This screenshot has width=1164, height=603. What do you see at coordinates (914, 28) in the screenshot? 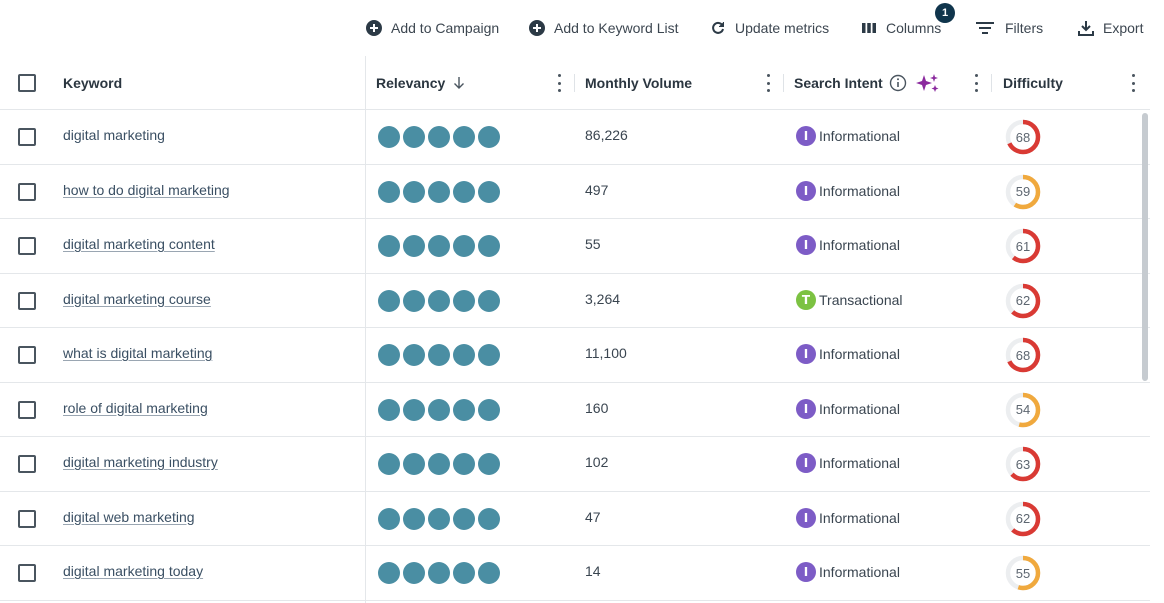
I see `columns-label: Columns` at bounding box center [914, 28].